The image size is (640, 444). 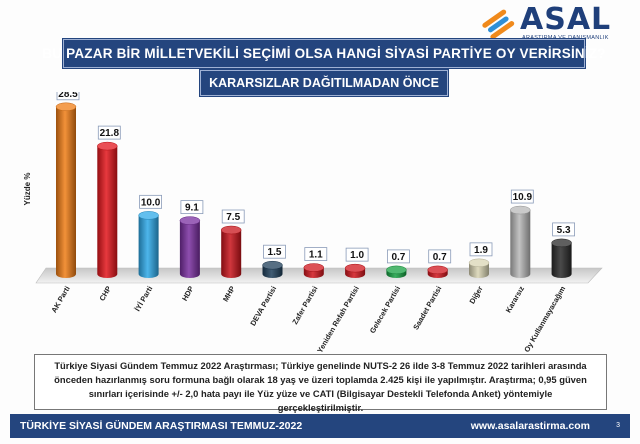 I want to click on asal-logo: ASAL ARAŞTIRMA VE DANIŞMANLIK, so click(x=553, y=24).